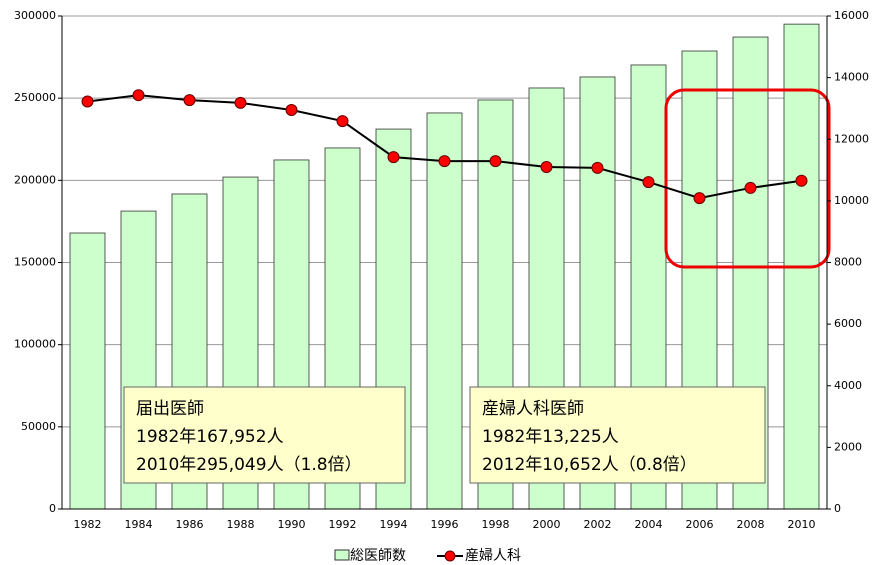 The height and width of the screenshot is (565, 872). What do you see at coordinates (837, 508) in the screenshot?
I see `y2-tick-label: 0` at bounding box center [837, 508].